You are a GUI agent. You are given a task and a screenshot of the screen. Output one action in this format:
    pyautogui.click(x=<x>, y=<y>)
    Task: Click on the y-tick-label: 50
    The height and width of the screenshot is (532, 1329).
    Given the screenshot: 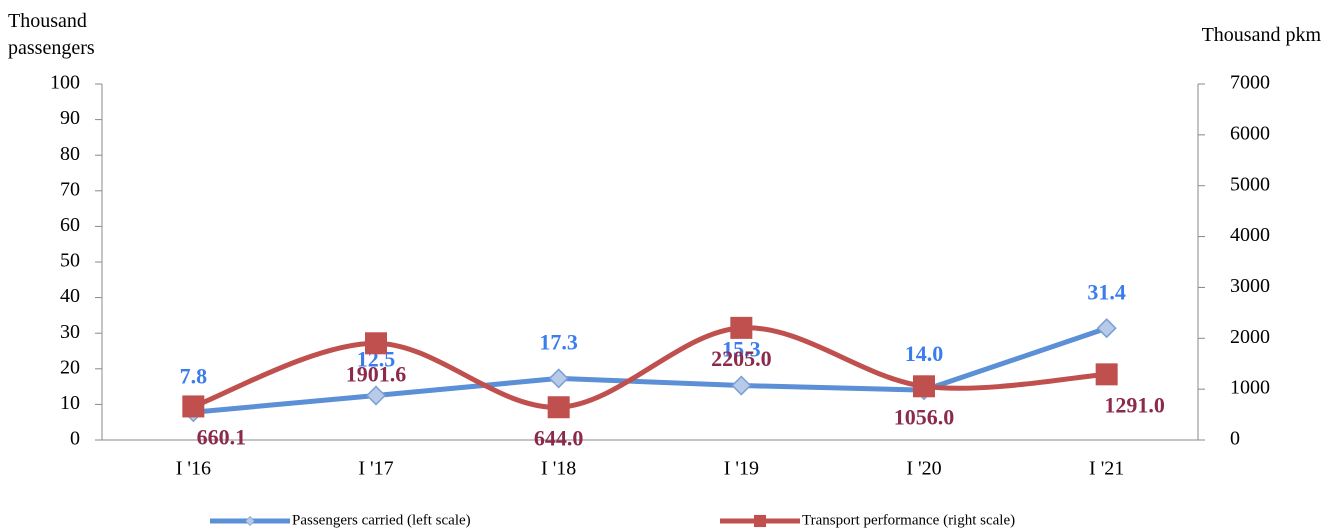 What is the action you would take?
    pyautogui.click(x=70, y=261)
    